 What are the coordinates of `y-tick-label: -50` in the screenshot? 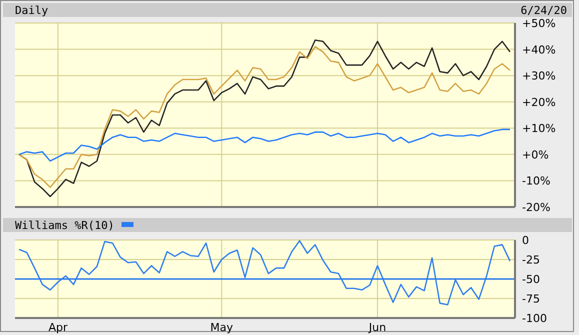 It's located at (531, 279).